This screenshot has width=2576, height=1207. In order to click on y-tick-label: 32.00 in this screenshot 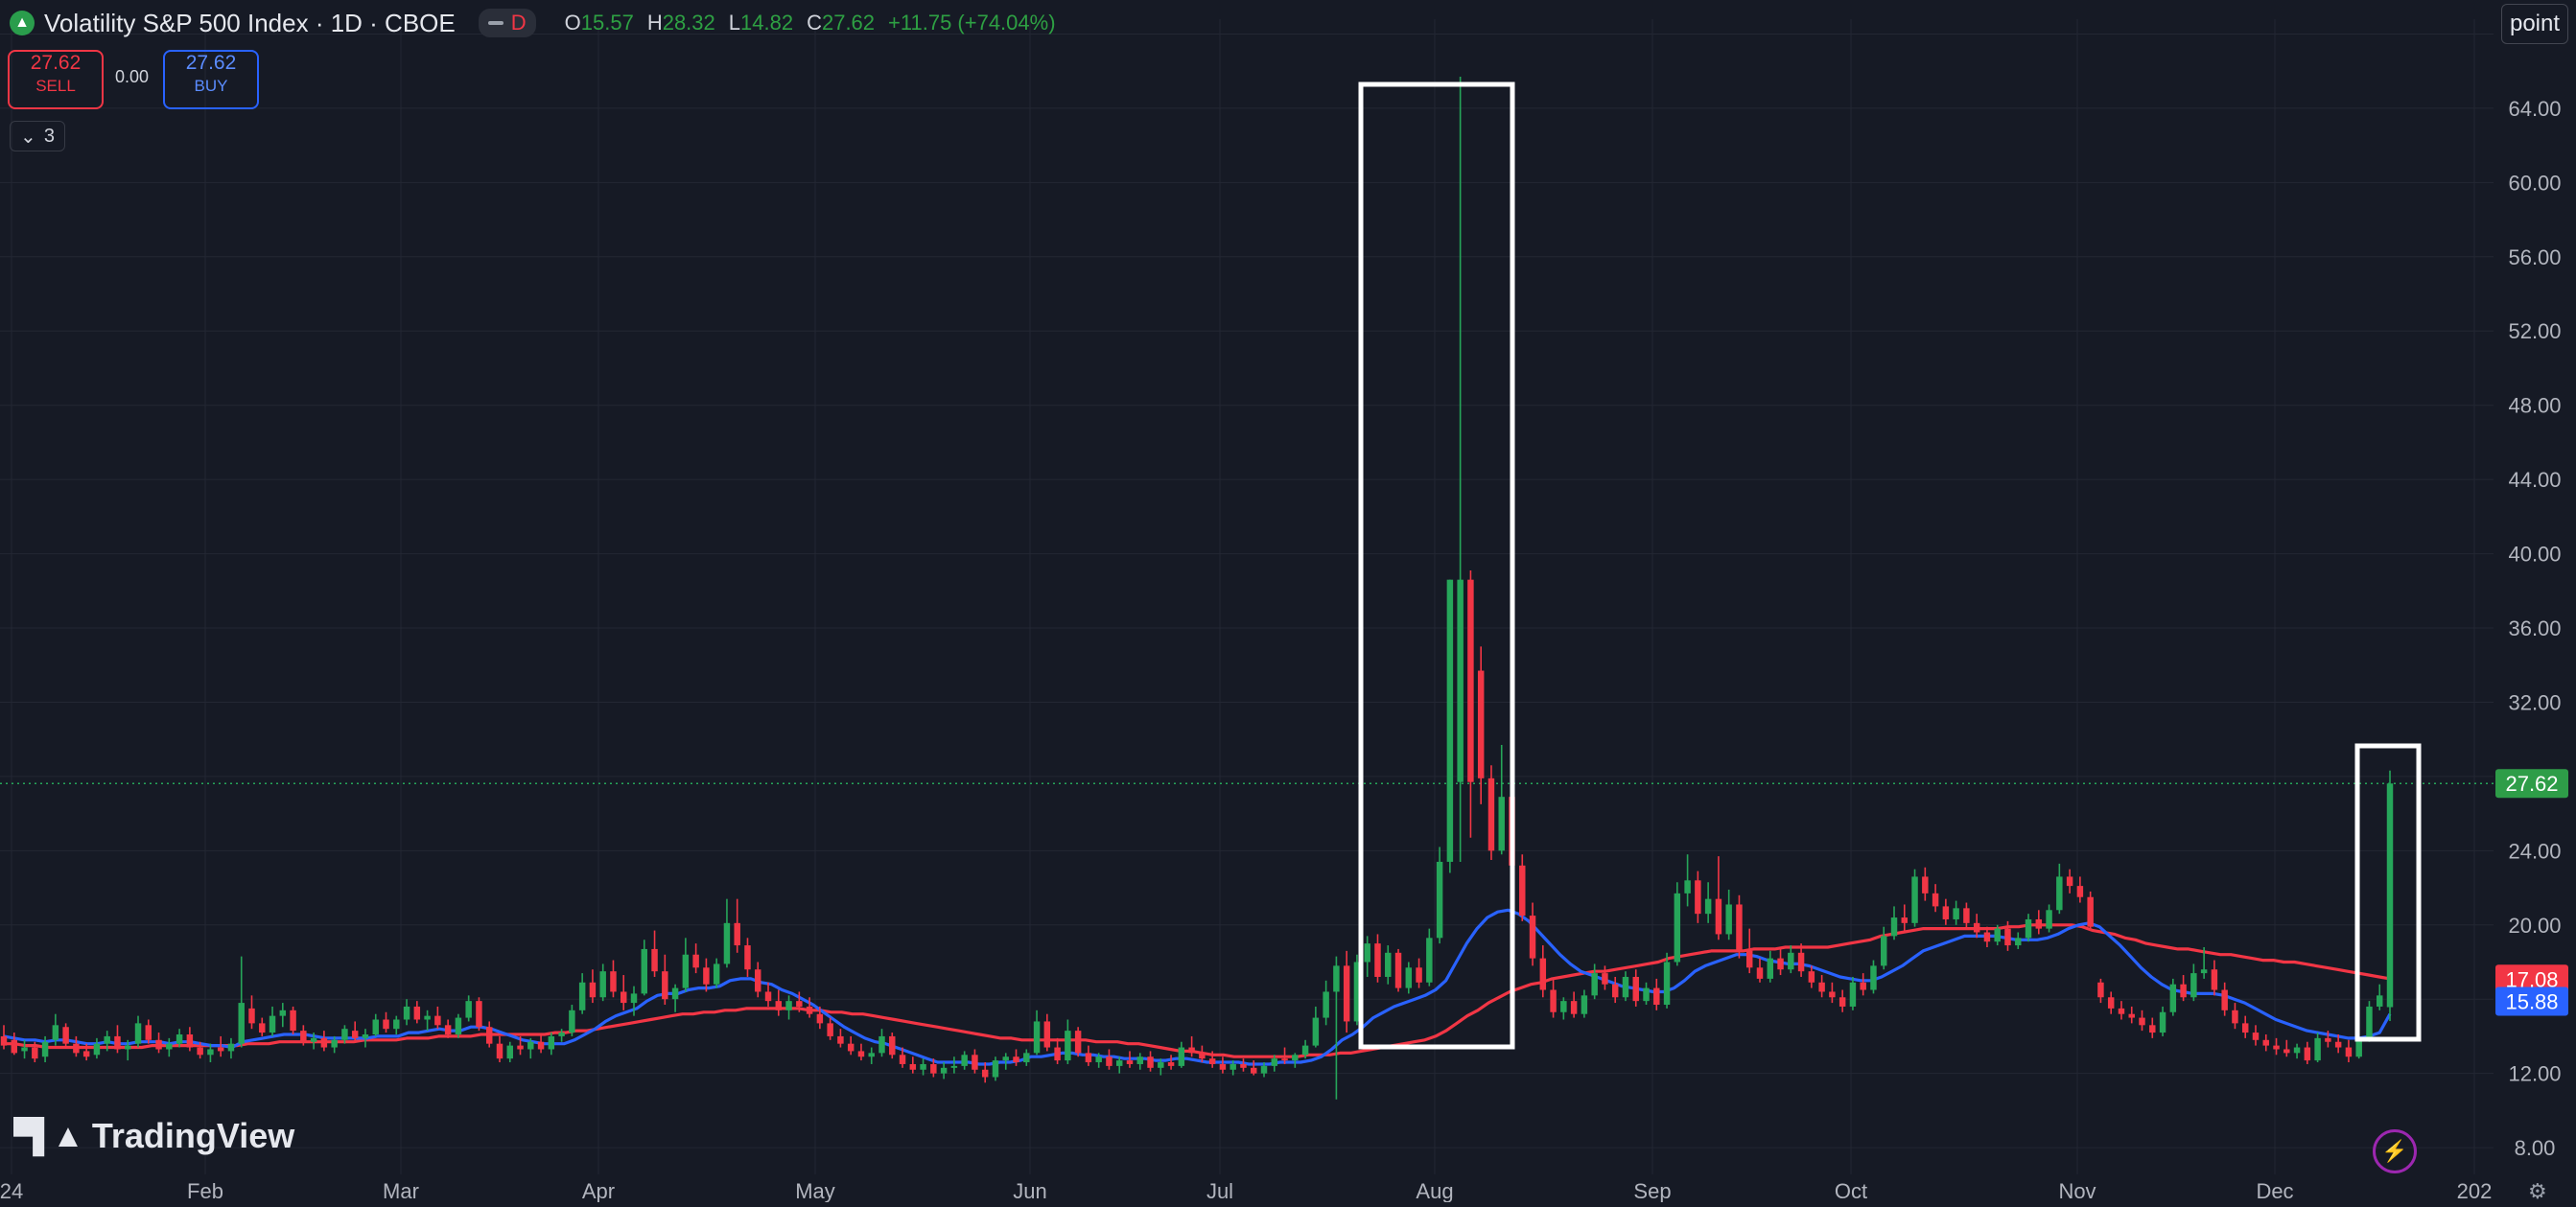, I will do `click(2534, 702)`.